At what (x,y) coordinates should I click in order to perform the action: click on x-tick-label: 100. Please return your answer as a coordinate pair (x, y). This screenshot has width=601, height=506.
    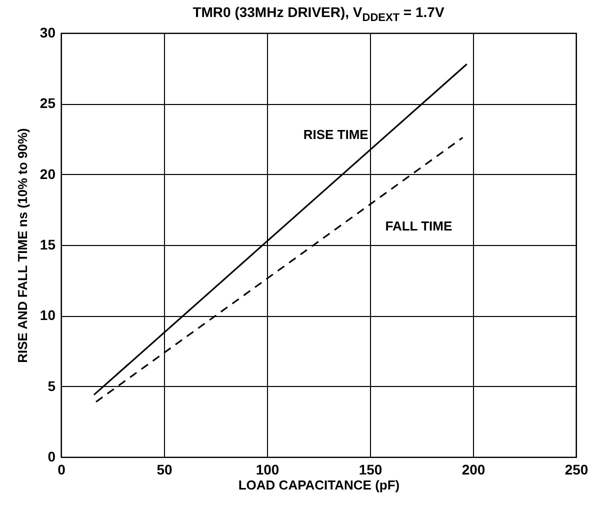
    Looking at the image, I should click on (268, 470).